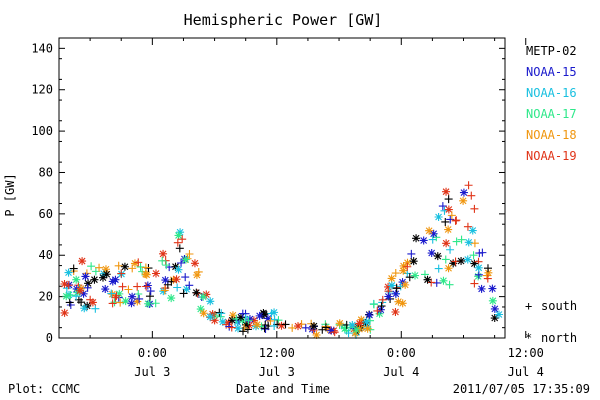 The height and width of the screenshot is (400, 600). Describe the element at coordinates (559, 338) in the screenshot. I see `marker-legend-label: north` at that location.